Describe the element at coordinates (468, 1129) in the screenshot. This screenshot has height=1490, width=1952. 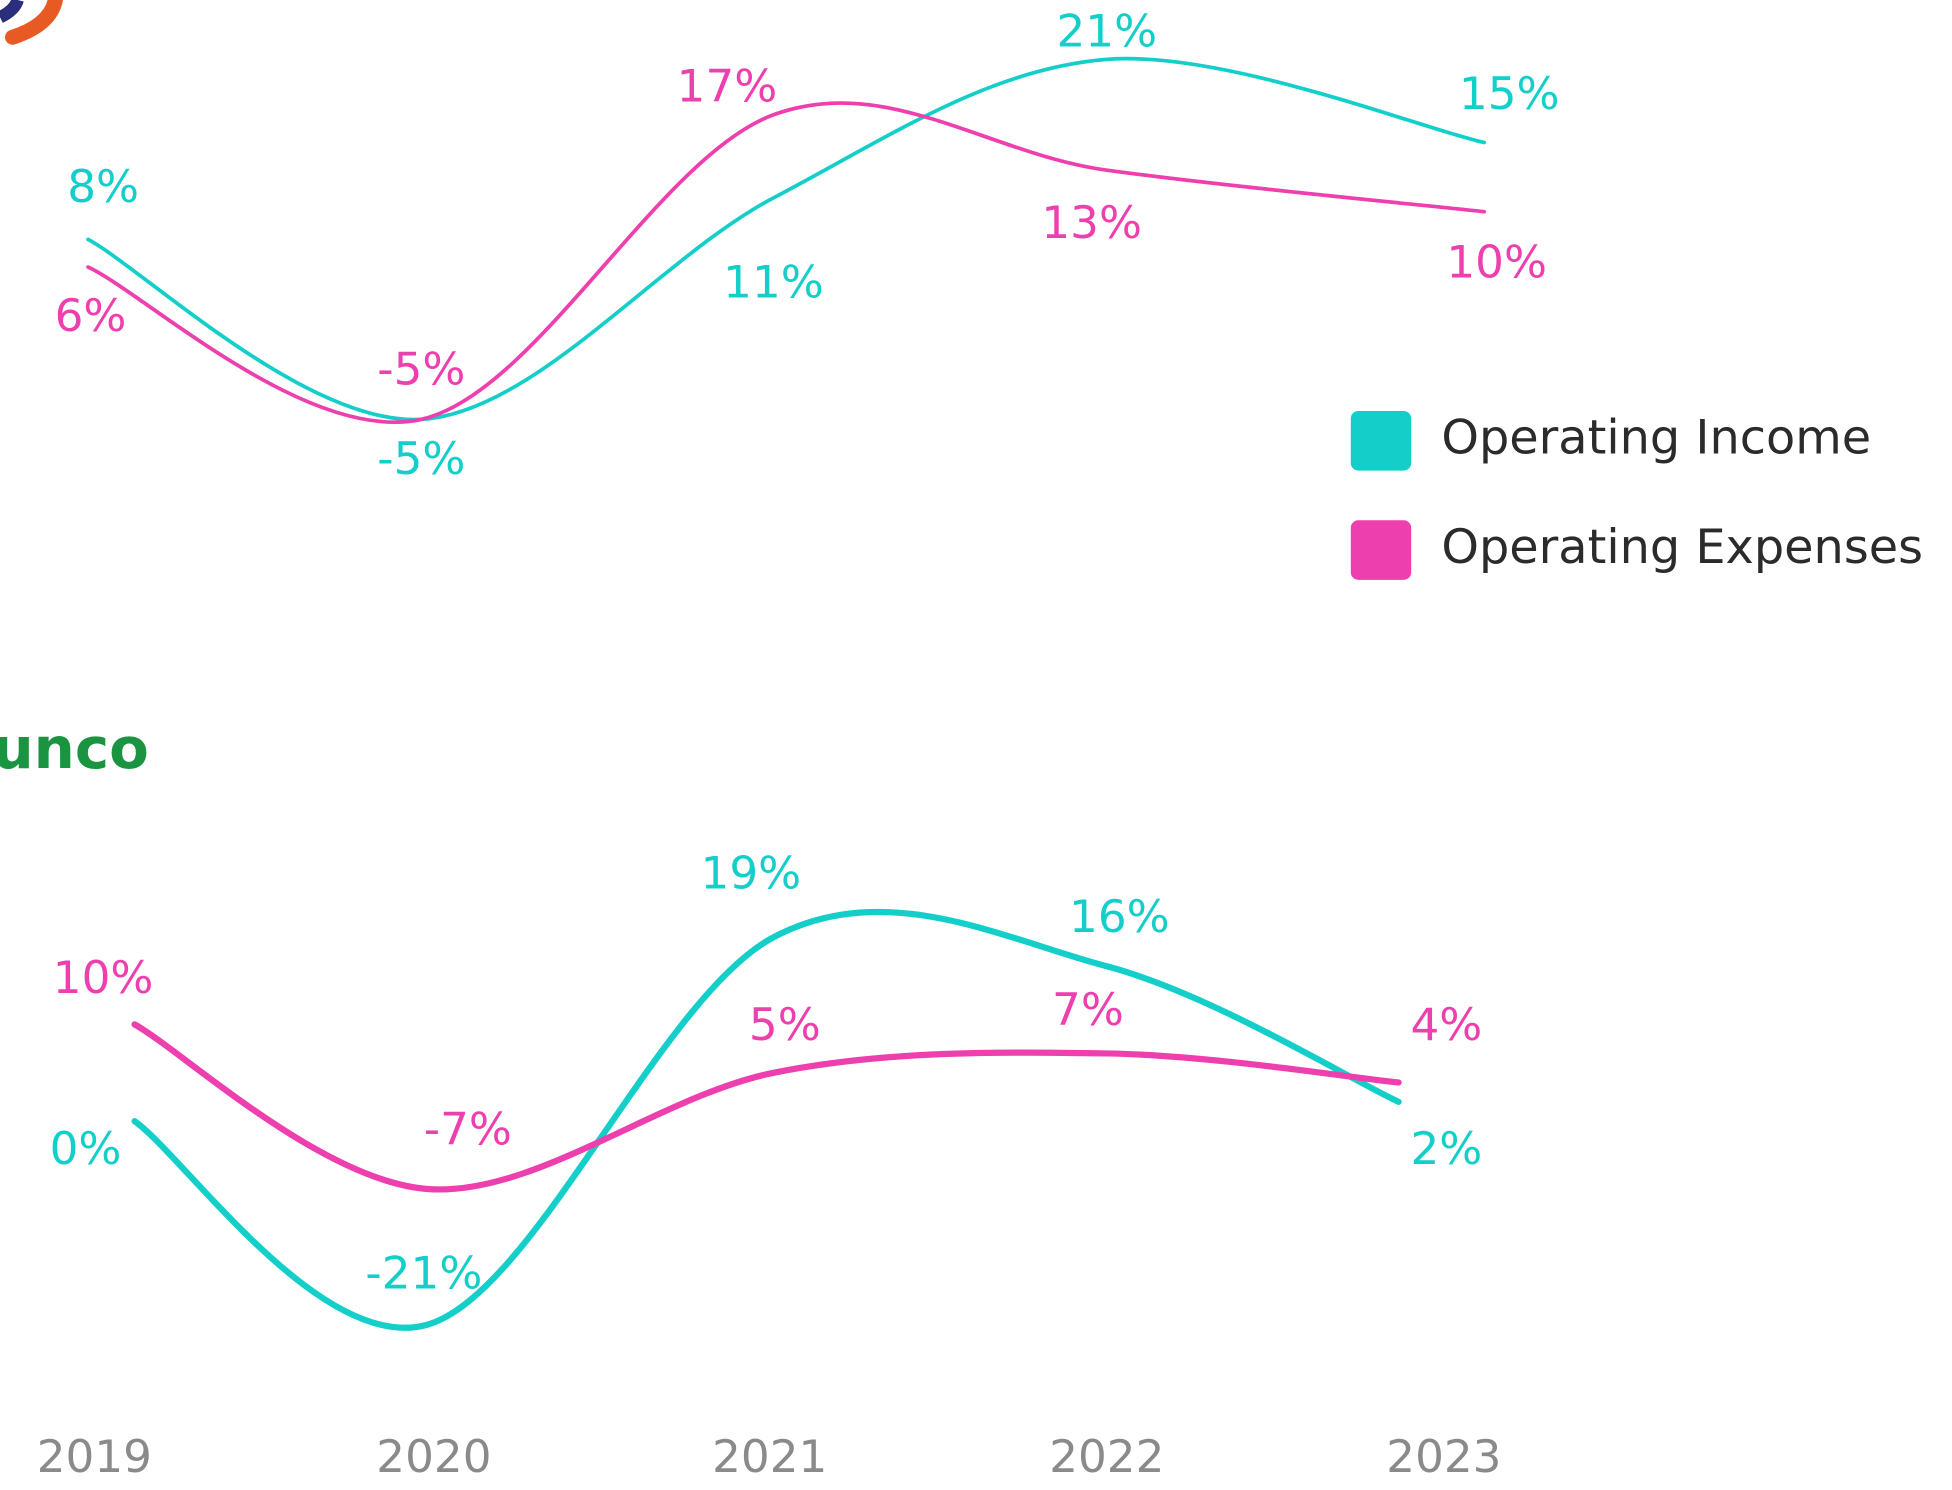
I see `data-label: -7%` at that location.